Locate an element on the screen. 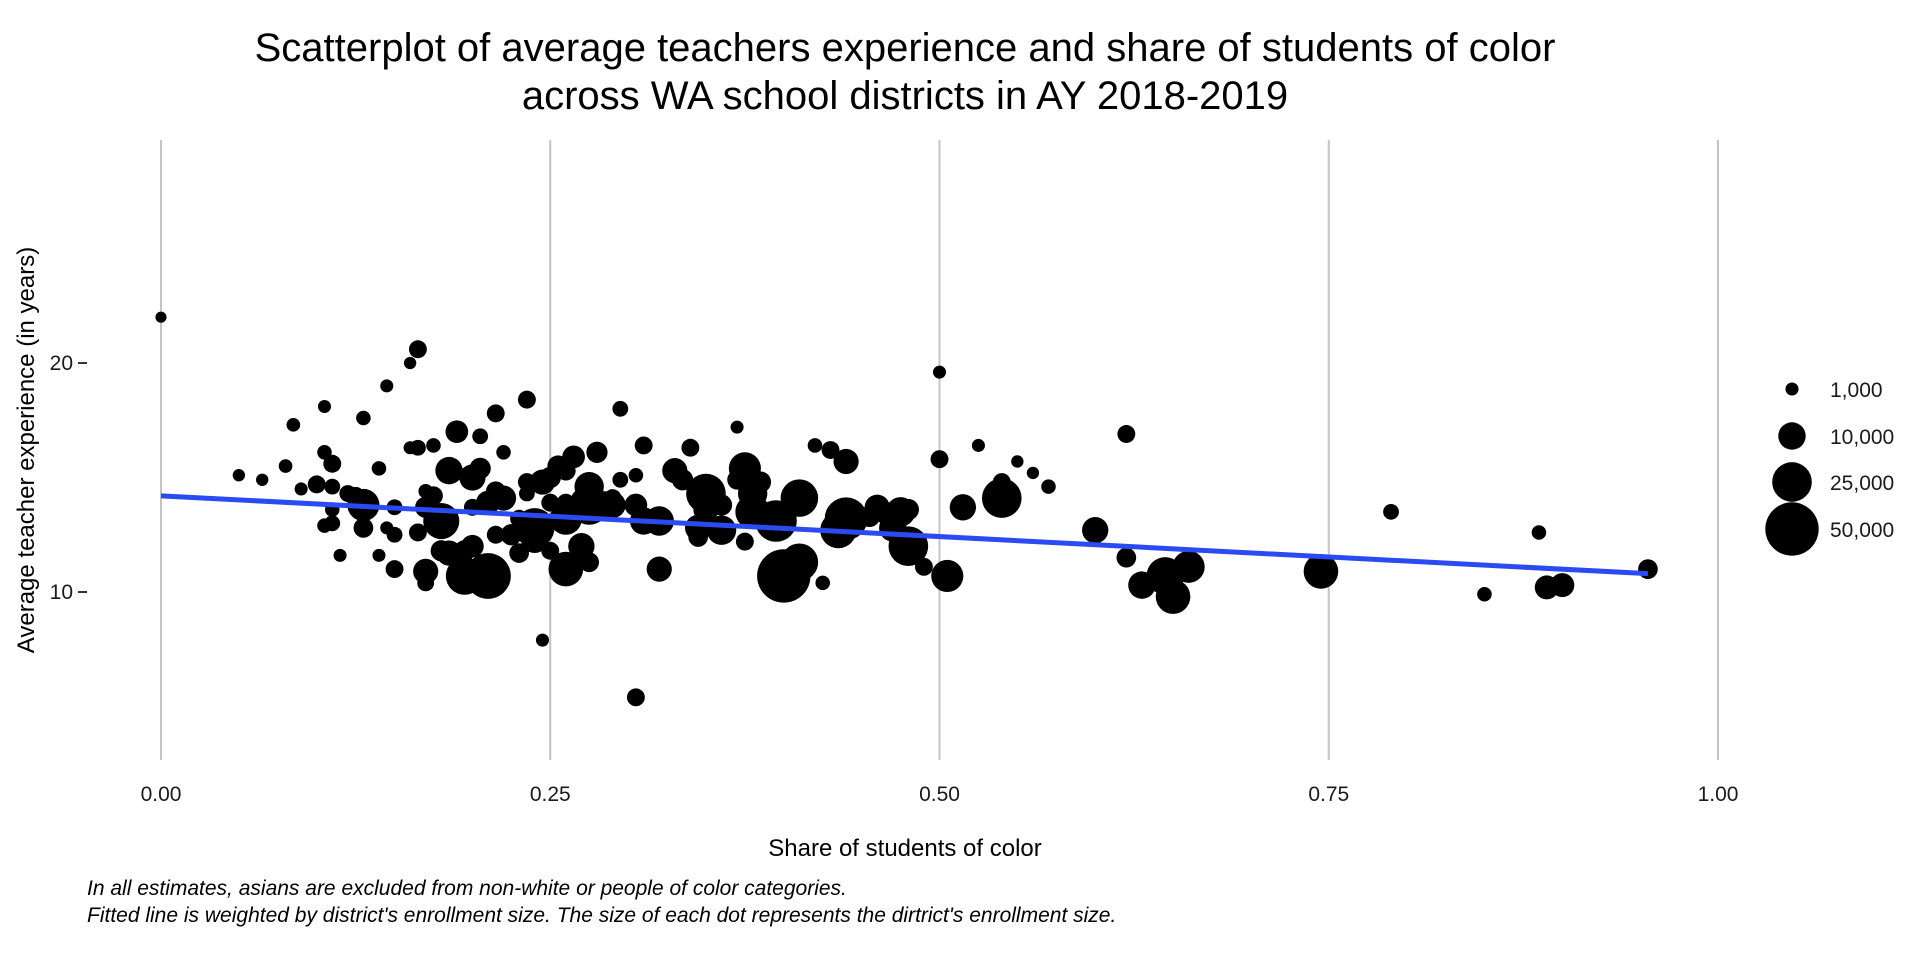  fitted-line is located at coordinates (904, 535).